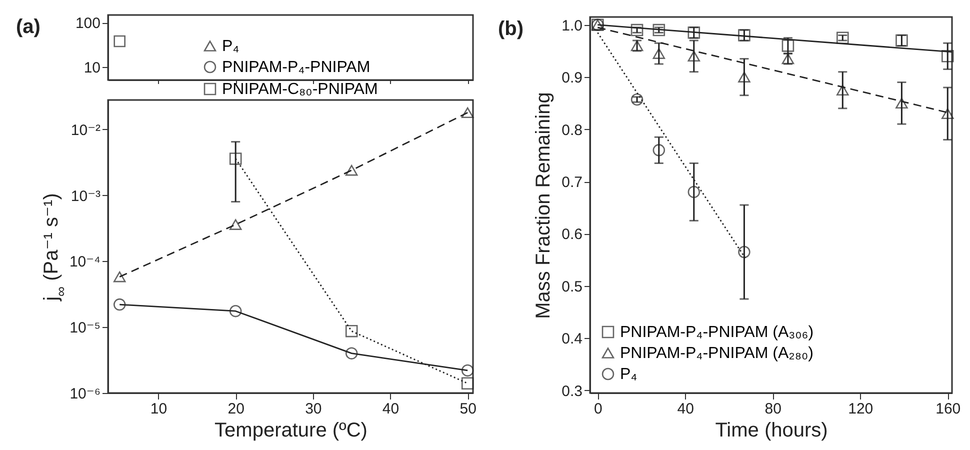 This screenshot has width=970, height=450. What do you see at coordinates (572, 182) in the screenshot?
I see `y-tick-label: 0.7` at bounding box center [572, 182].